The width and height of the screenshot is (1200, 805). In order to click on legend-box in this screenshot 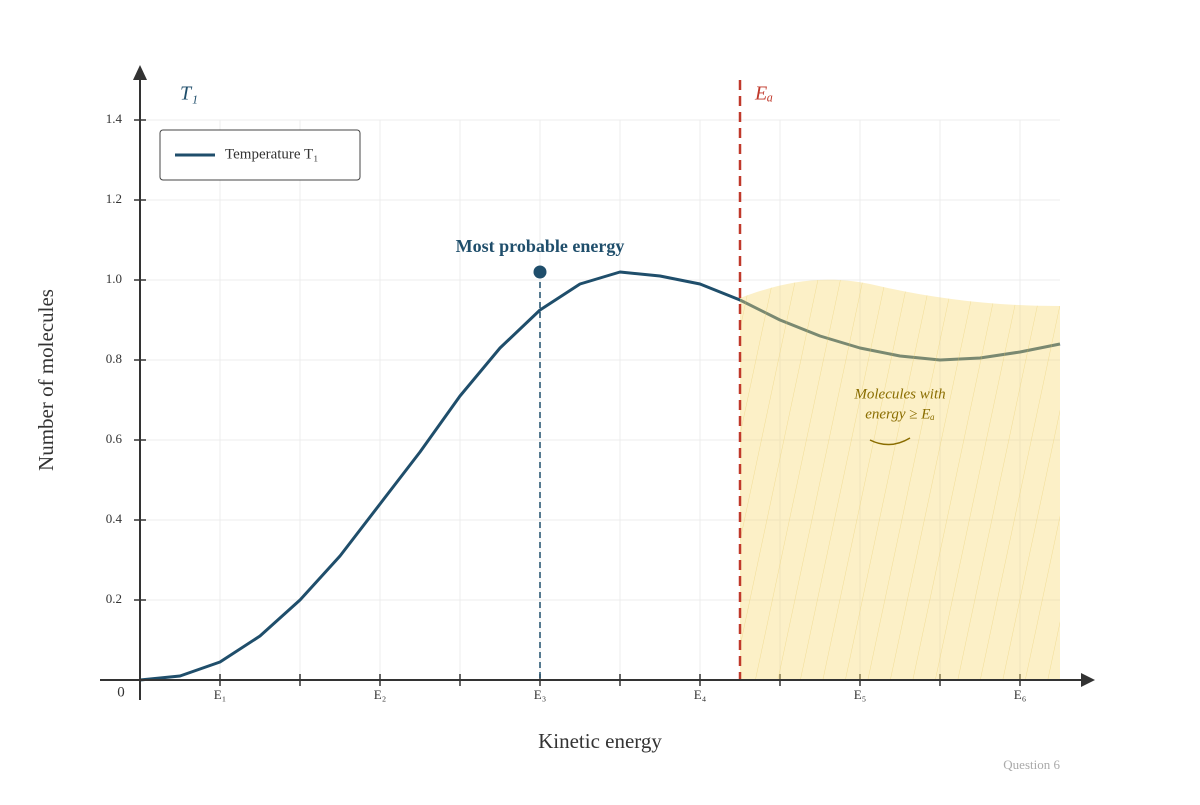, I will do `click(260, 155)`.